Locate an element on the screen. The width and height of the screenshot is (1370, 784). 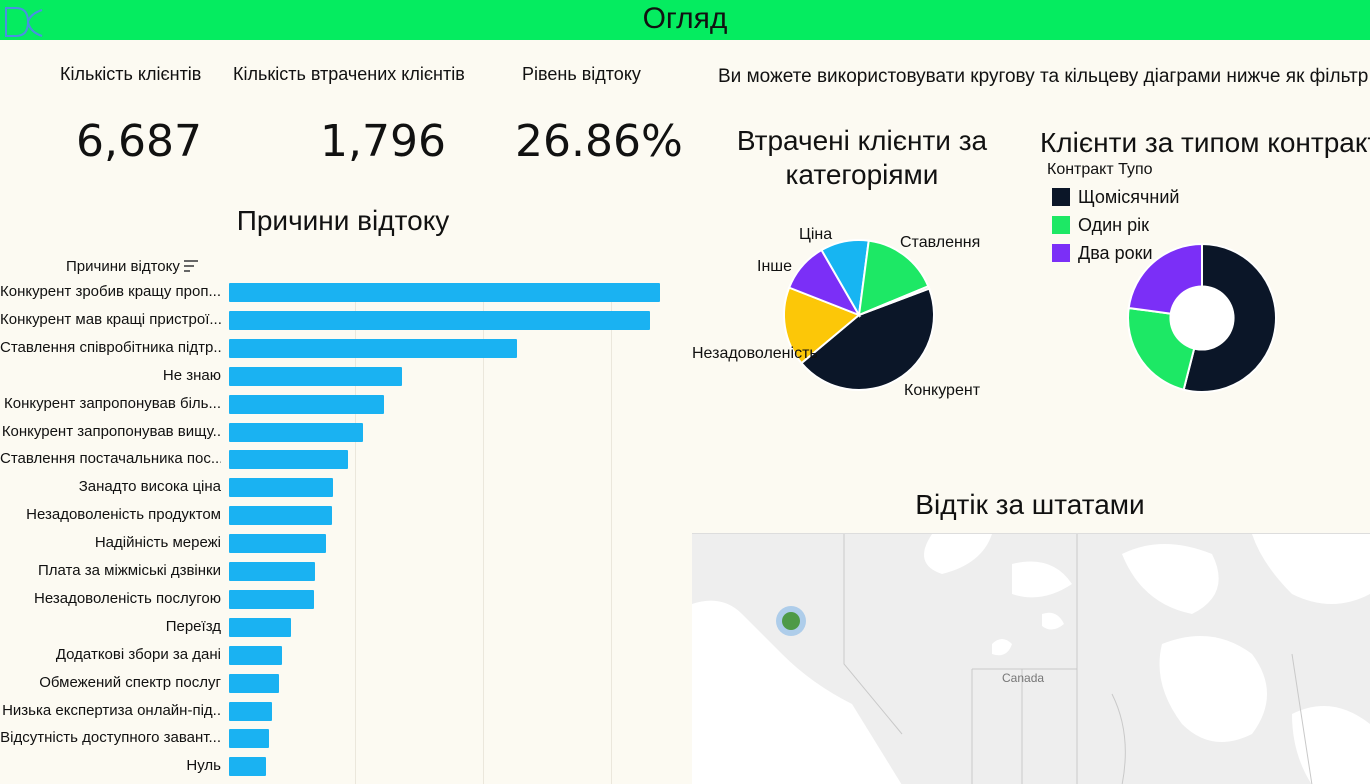
legend-label-two-years: Два роки is located at coordinates (1115, 253).